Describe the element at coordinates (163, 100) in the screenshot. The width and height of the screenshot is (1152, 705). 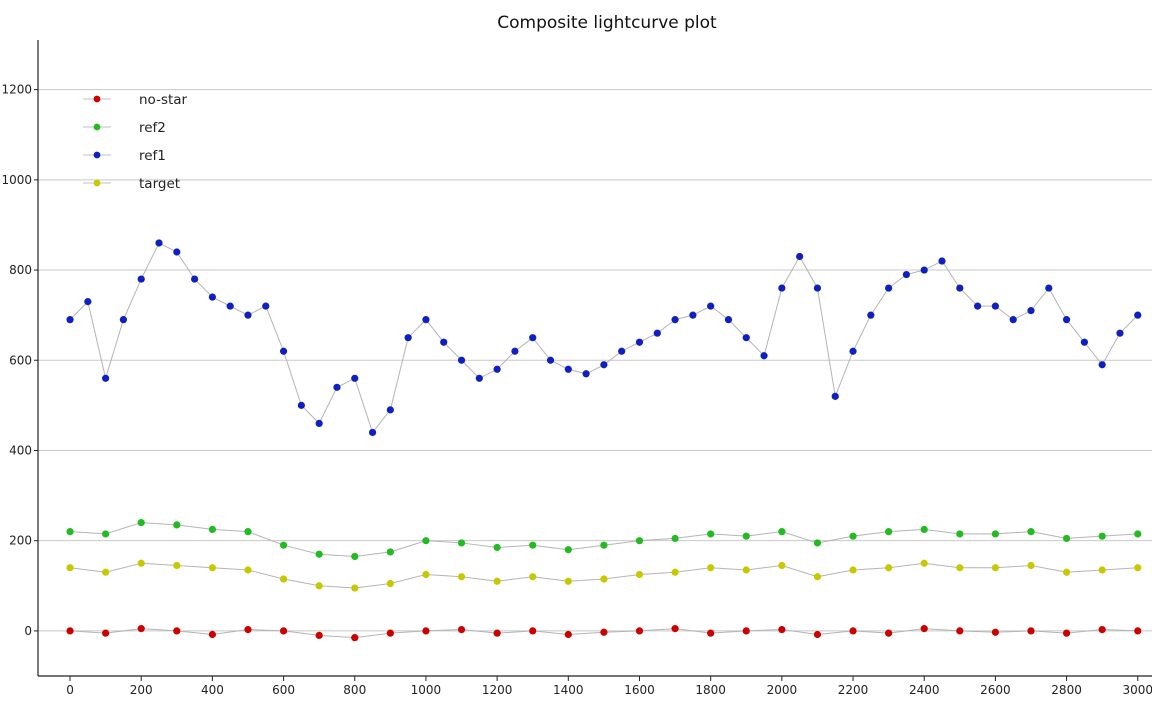
I see `legend-label: no-star` at that location.